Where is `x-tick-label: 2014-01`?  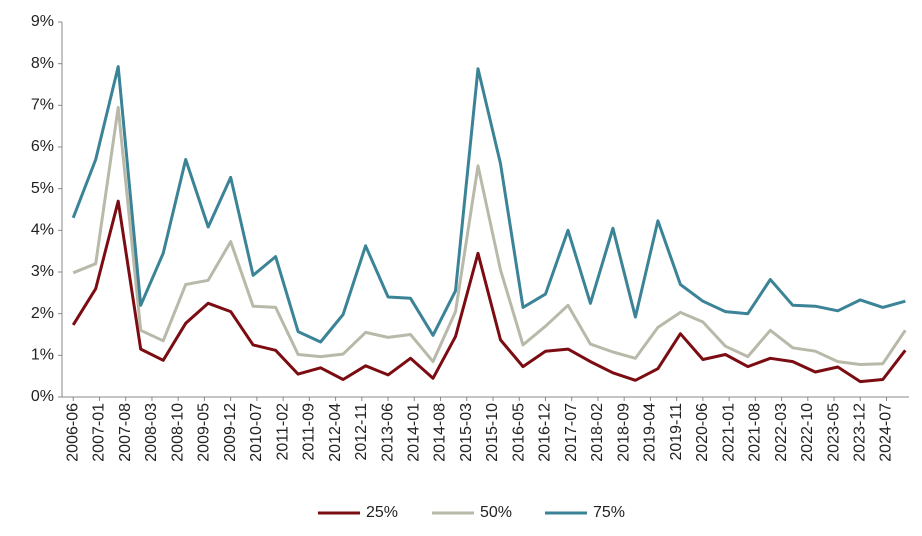 x-tick-label: 2014-01 is located at coordinates (414, 432).